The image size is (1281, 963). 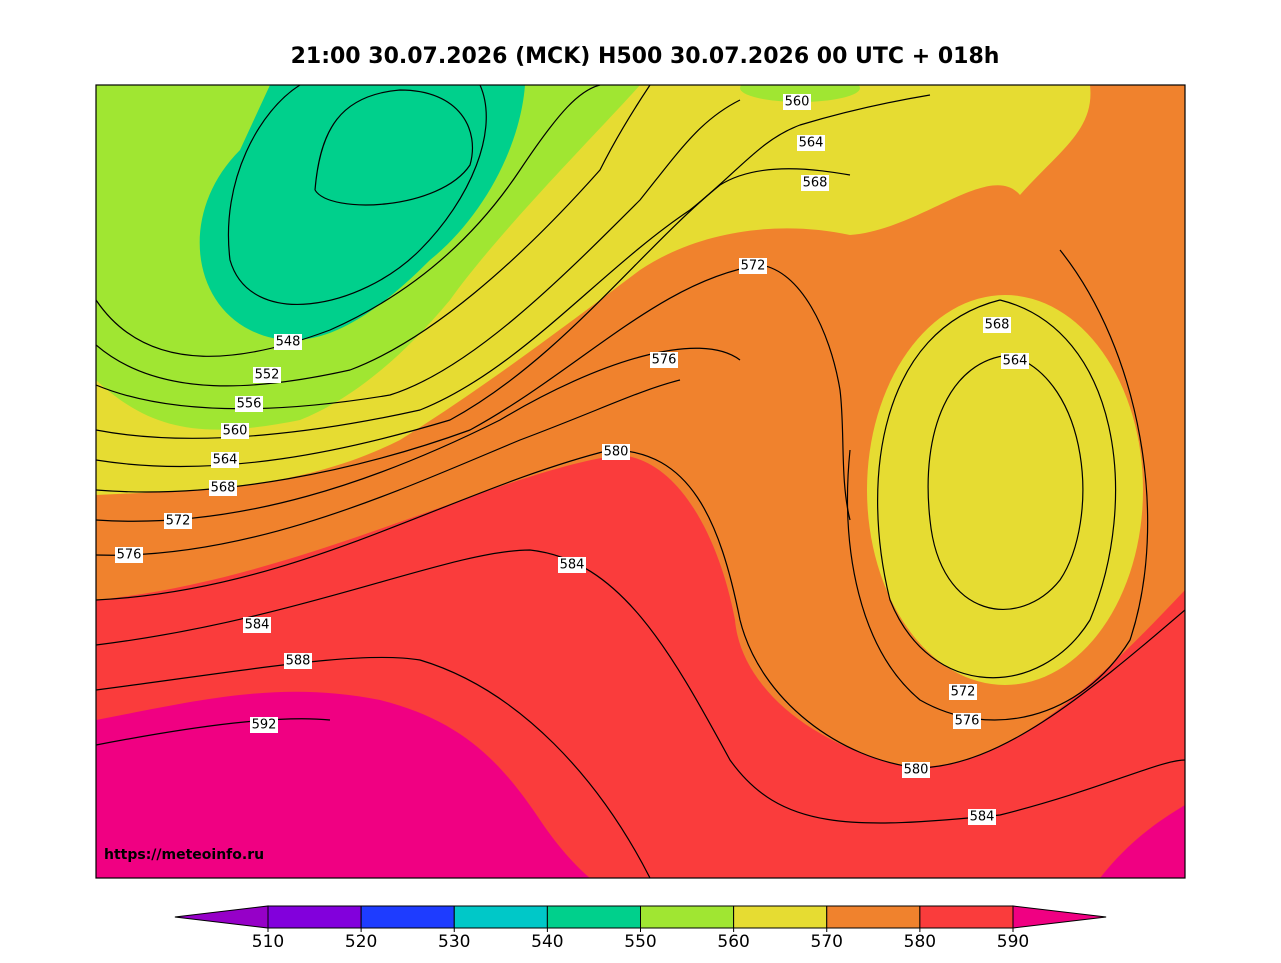 What do you see at coordinates (184, 855) in the screenshot?
I see `watermark: https://meteoinfo.ru` at bounding box center [184, 855].